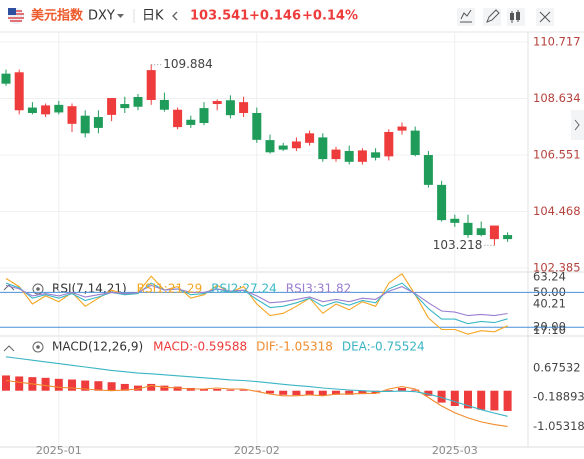 This screenshot has width=584, height=459. Describe the element at coordinates (557, 211) in the screenshot. I see `y-tick-label: 104.468` at that location.